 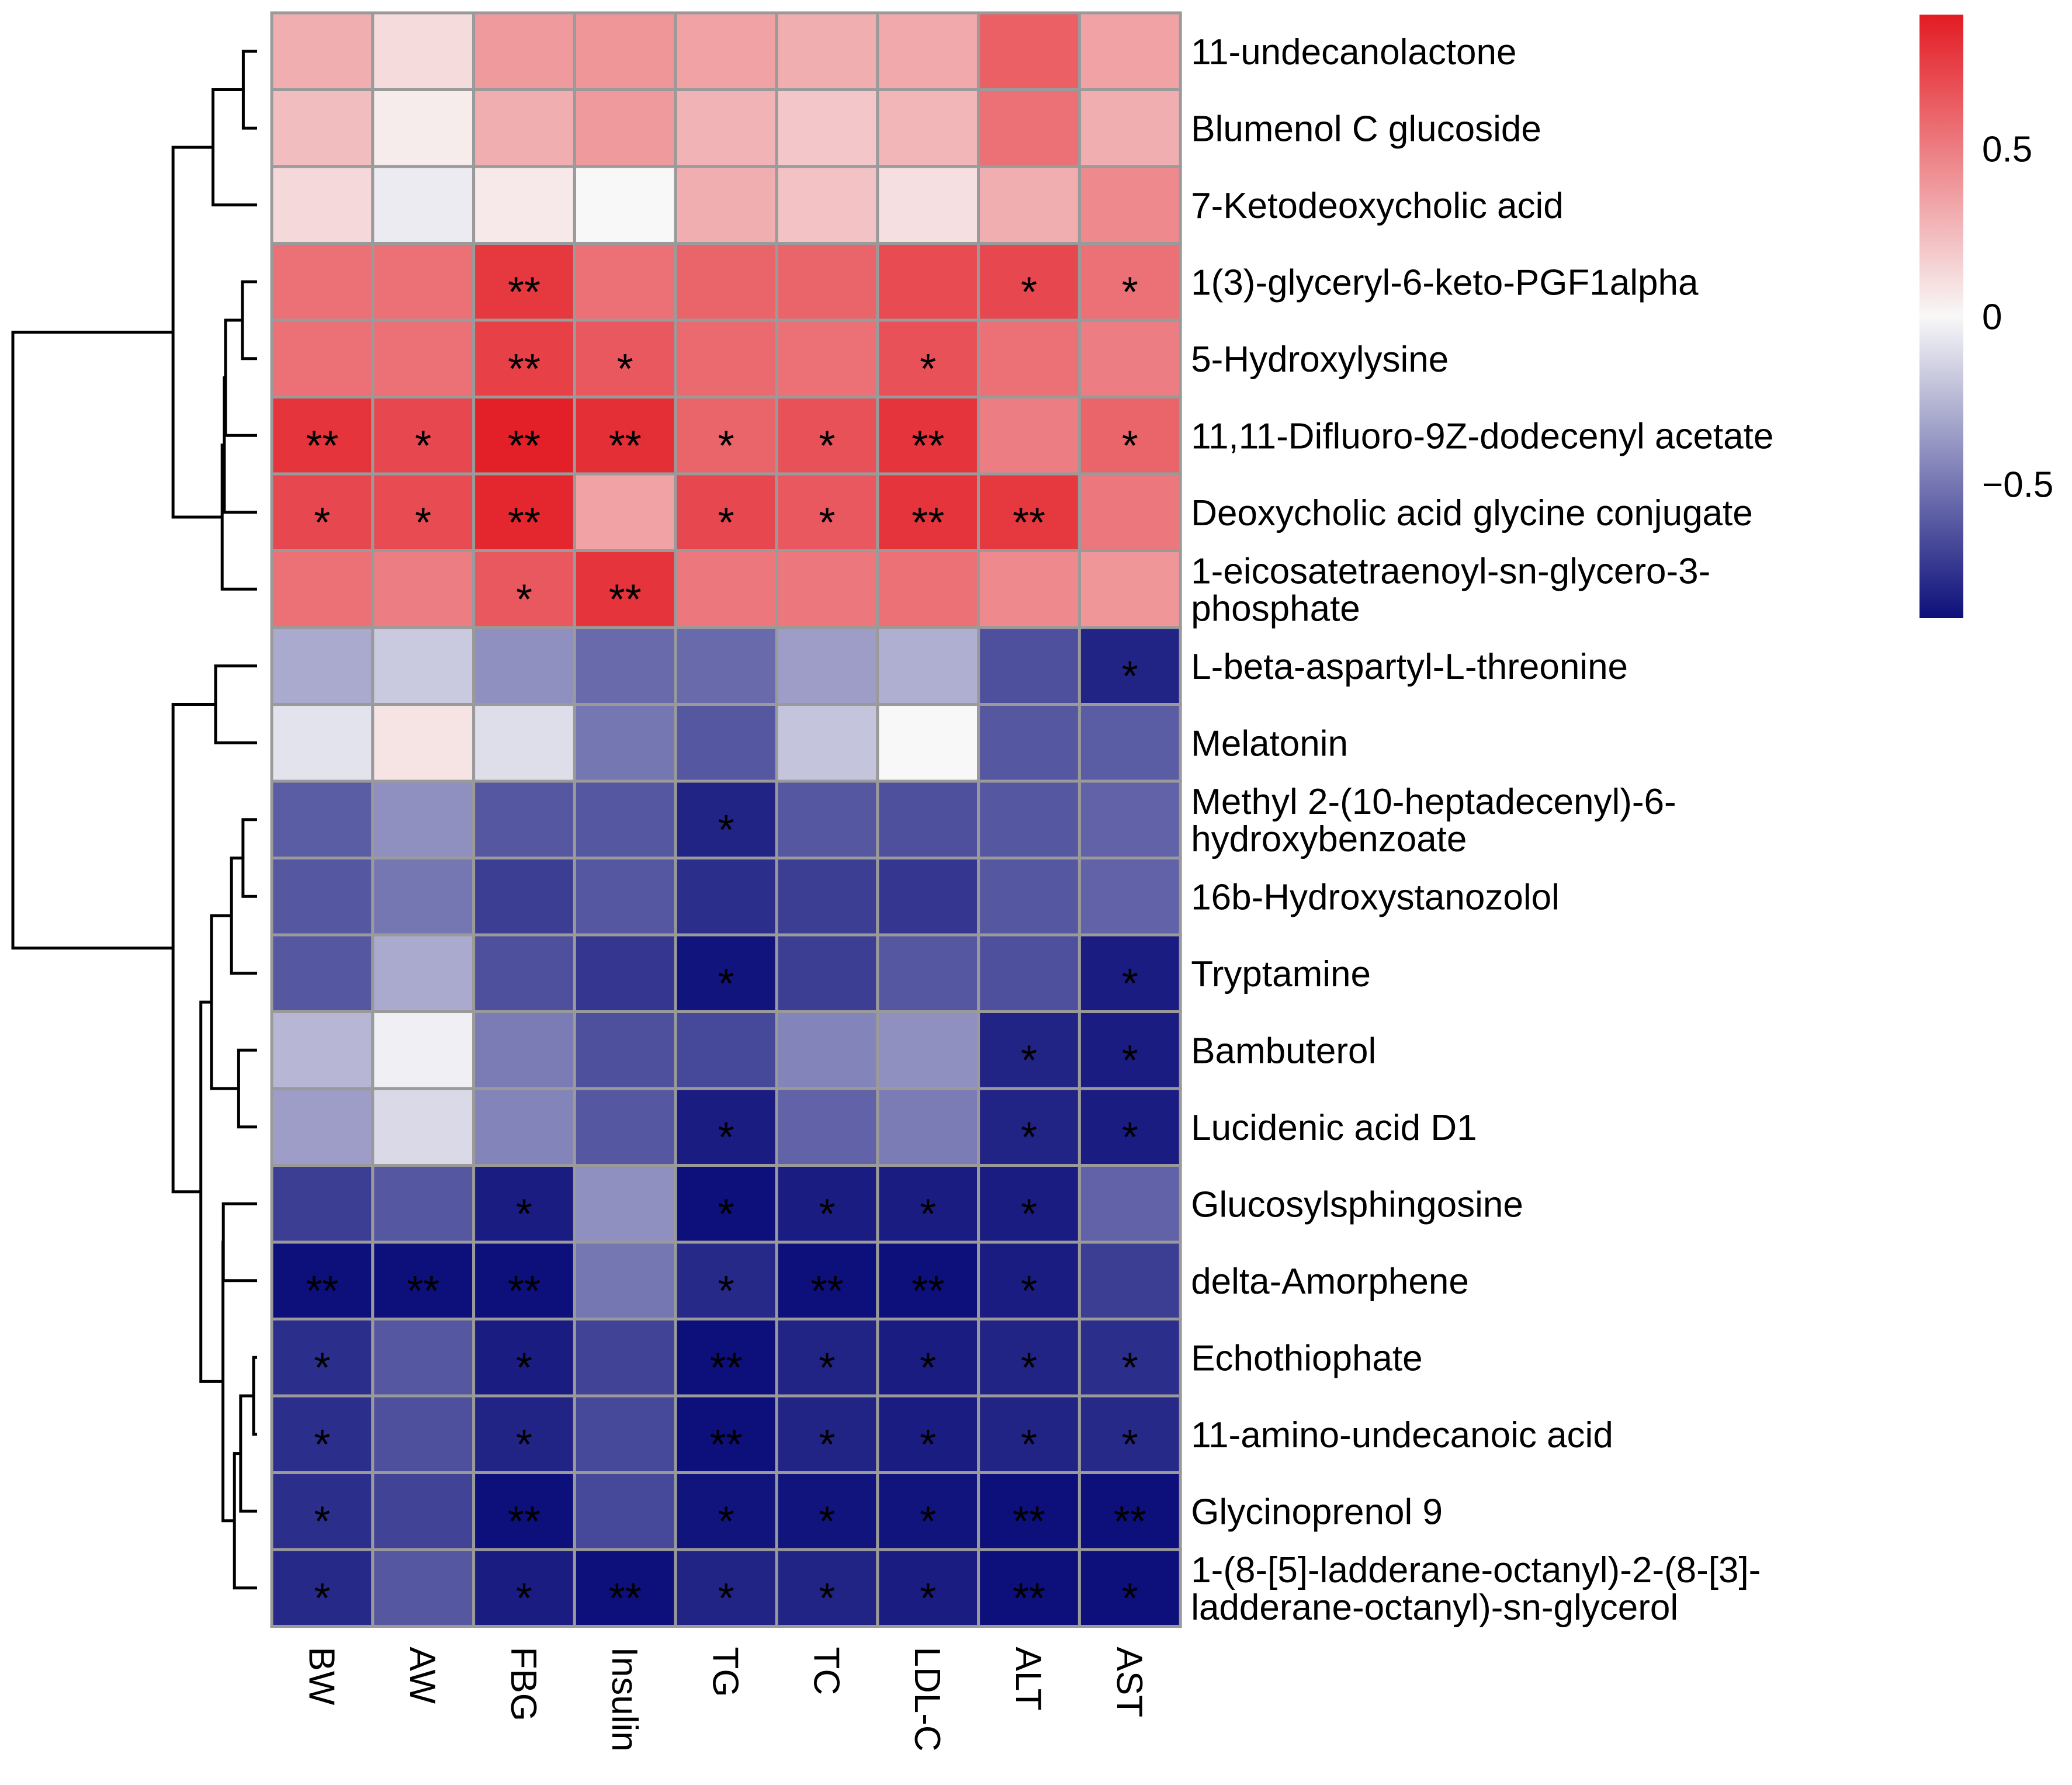 I want to click on color-scale-tick: 0.5, so click(x=2007, y=150).